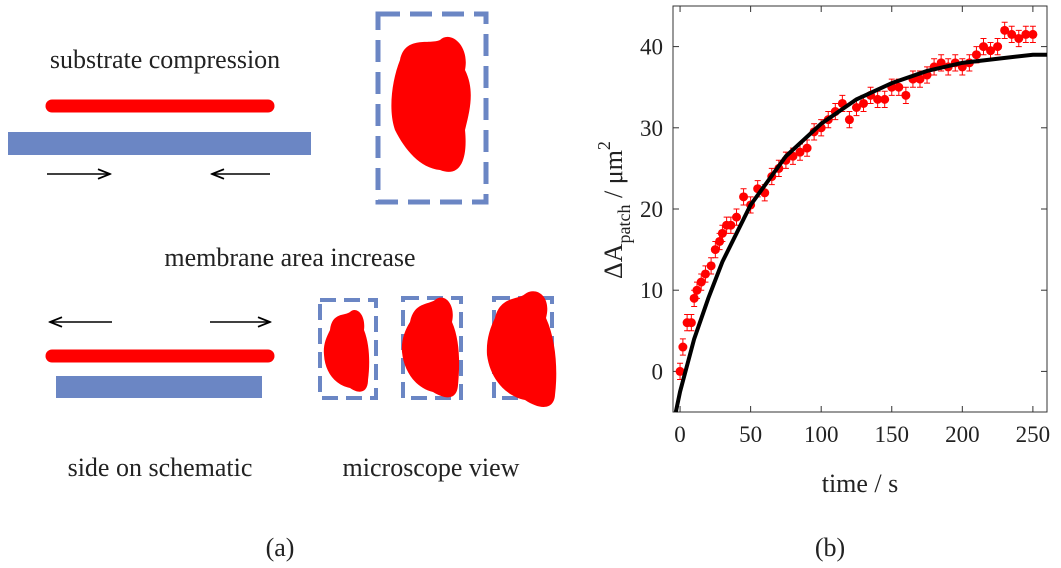 Image resolution: width=1061 pixels, height=568 pixels. What do you see at coordinates (658, 371) in the screenshot?
I see `y-tick-label: 0` at bounding box center [658, 371].